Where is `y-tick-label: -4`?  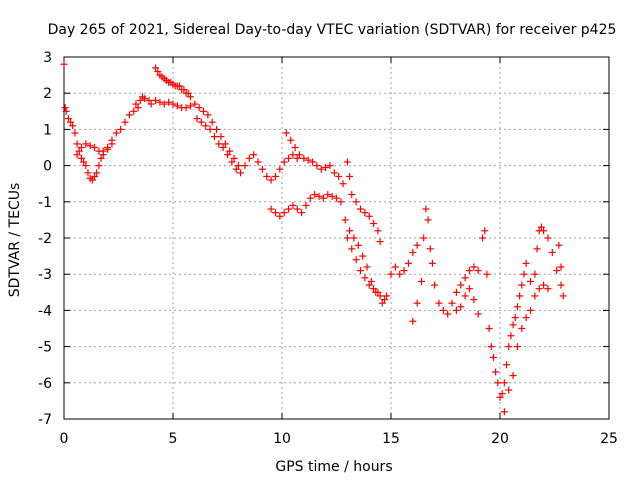
y-tick-label: -4 is located at coordinates (45, 311).